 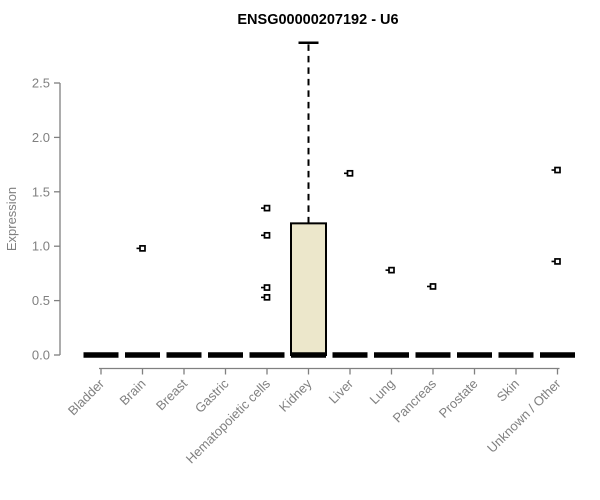 What do you see at coordinates (41, 191) in the screenshot?
I see `y-tick-label: 1.5` at bounding box center [41, 191].